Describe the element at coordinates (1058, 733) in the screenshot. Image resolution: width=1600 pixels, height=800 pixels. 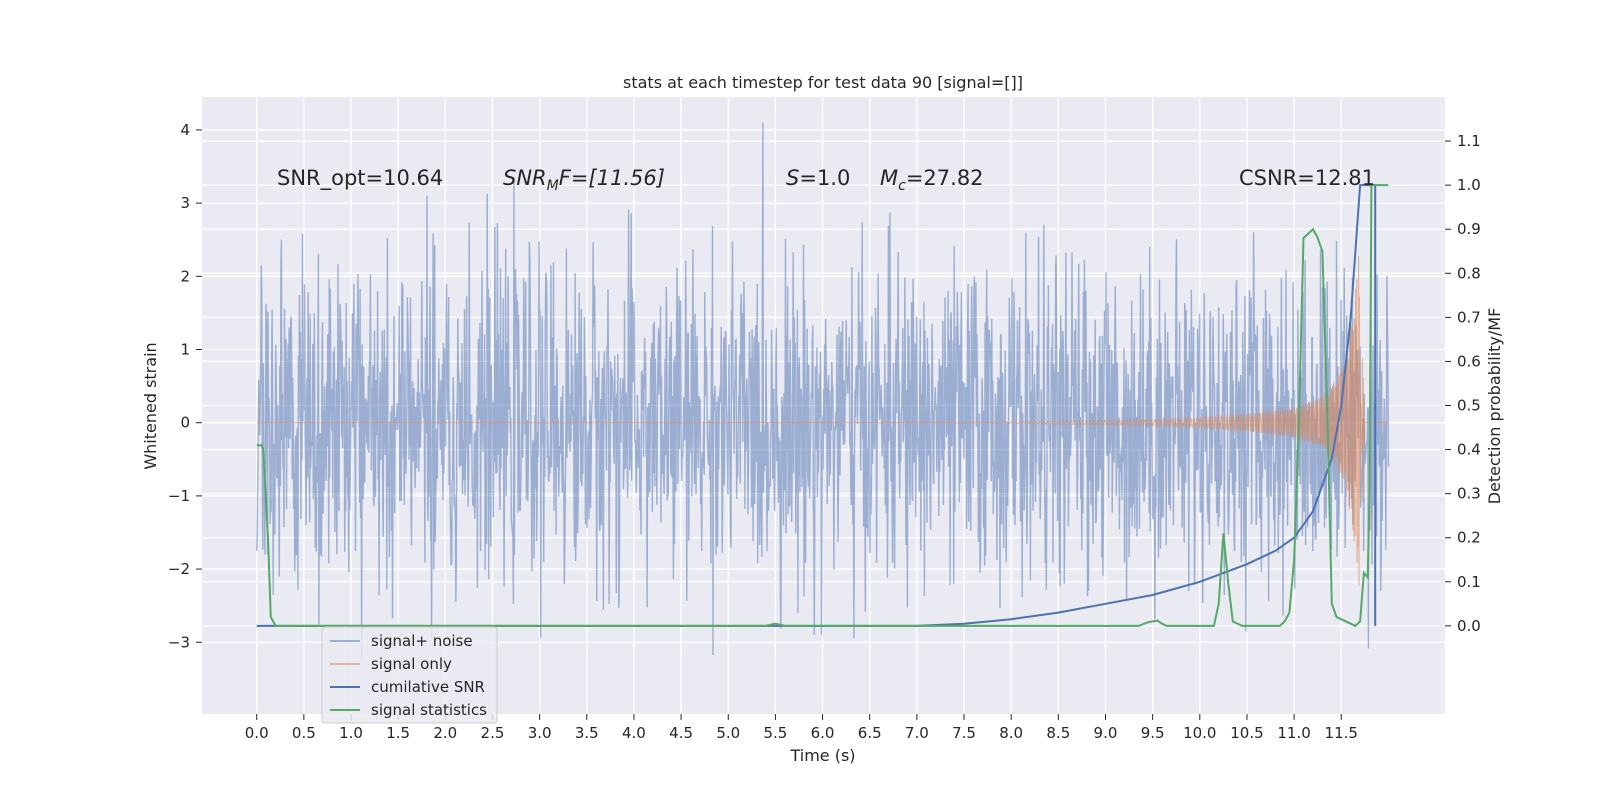
I see `x-tick-label: 8.5` at that location.